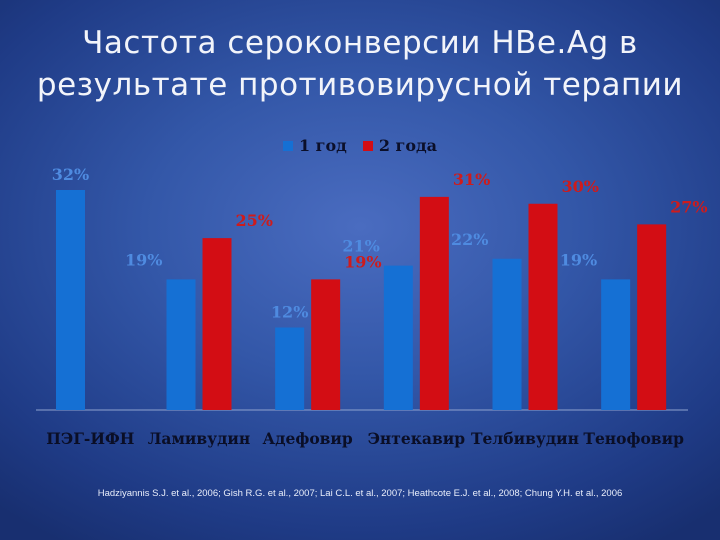  What do you see at coordinates (578, 259) in the screenshot?
I see `data-label-series-1-6: 19%` at bounding box center [578, 259].